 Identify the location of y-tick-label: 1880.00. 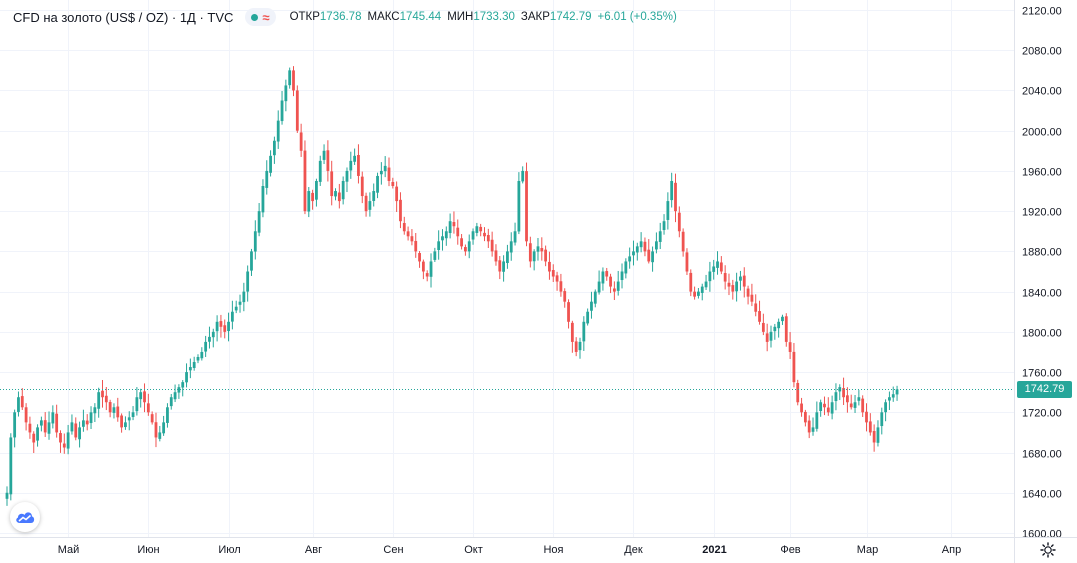
(1042, 253).